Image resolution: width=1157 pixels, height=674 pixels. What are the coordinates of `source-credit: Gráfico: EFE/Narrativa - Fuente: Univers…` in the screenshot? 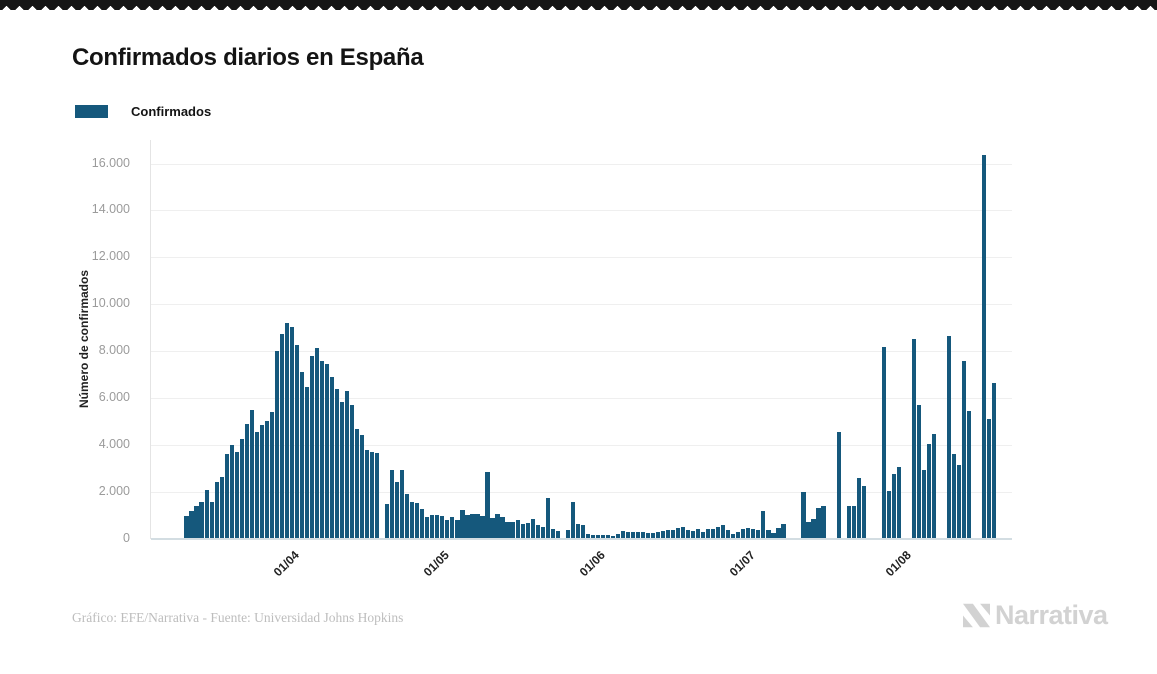 It's located at (238, 617).